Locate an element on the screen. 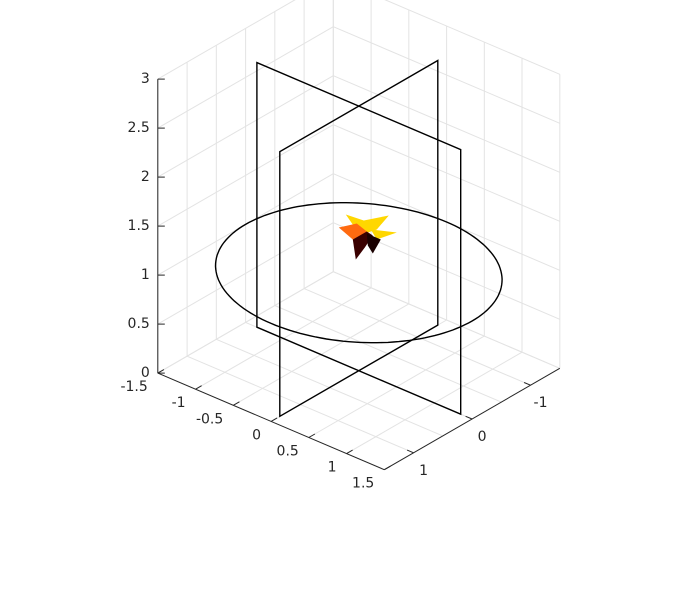  y-tick-label: 0.5 is located at coordinates (288, 452).